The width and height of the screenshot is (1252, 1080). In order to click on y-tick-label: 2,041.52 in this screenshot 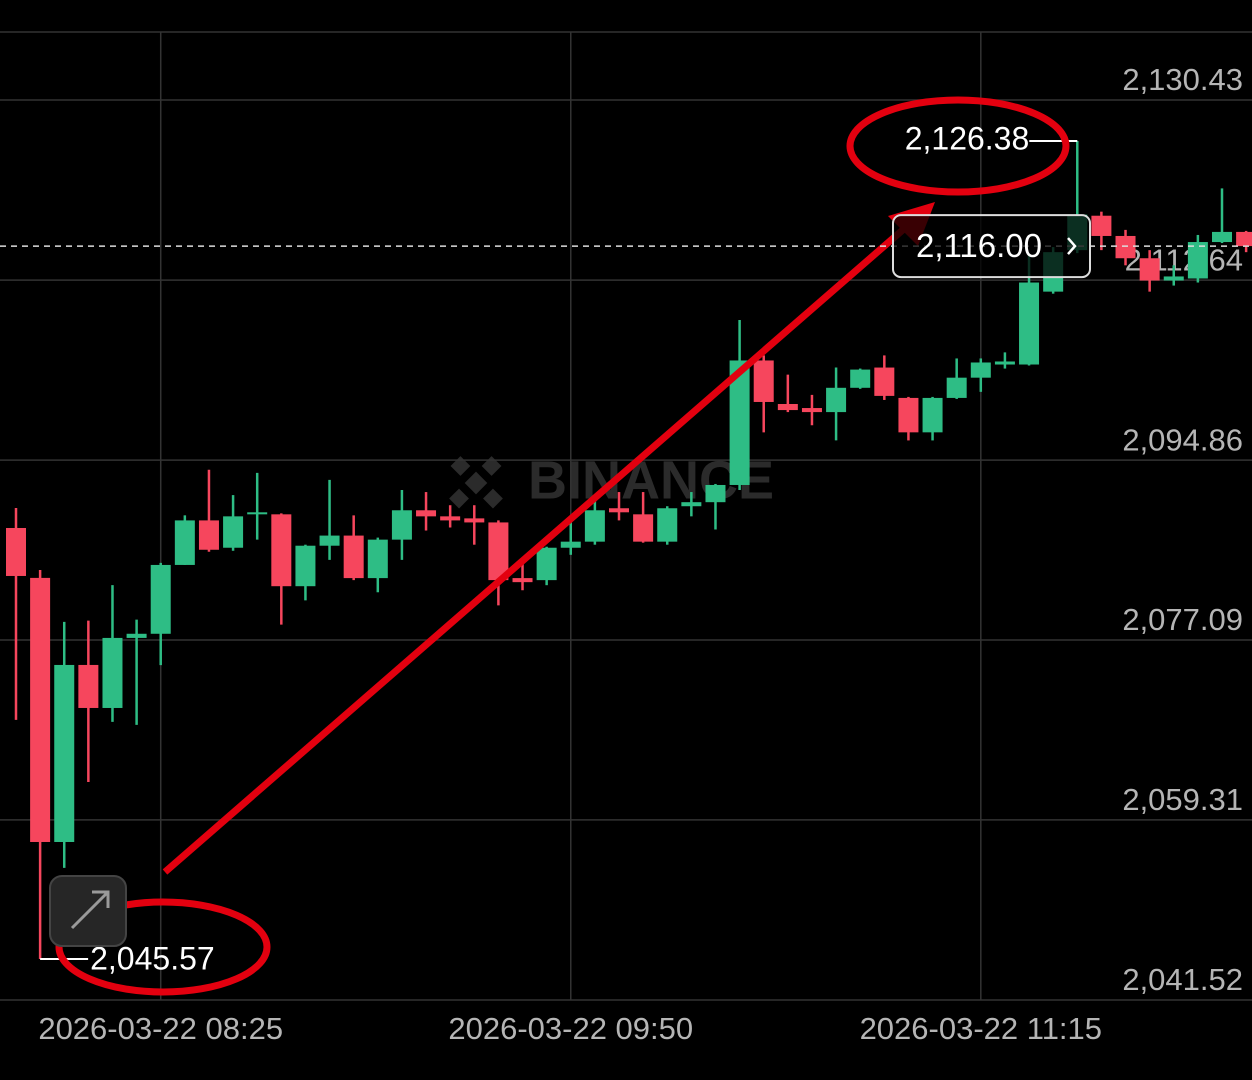, I will do `click(1182, 979)`.